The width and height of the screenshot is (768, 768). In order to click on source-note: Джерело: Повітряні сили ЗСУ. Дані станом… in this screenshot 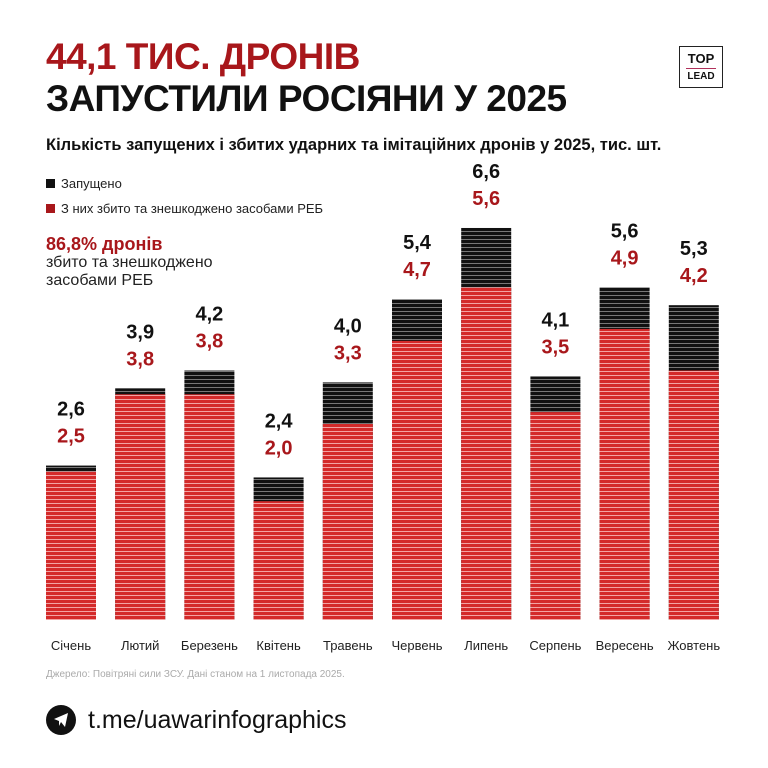, I will do `click(195, 674)`.